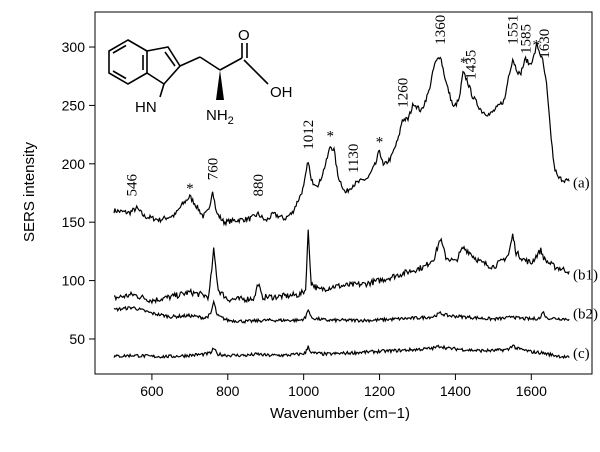 This screenshot has height=452, width=600. Describe the element at coordinates (146, 107) in the screenshot. I see `indole-nh-label: HN` at that location.